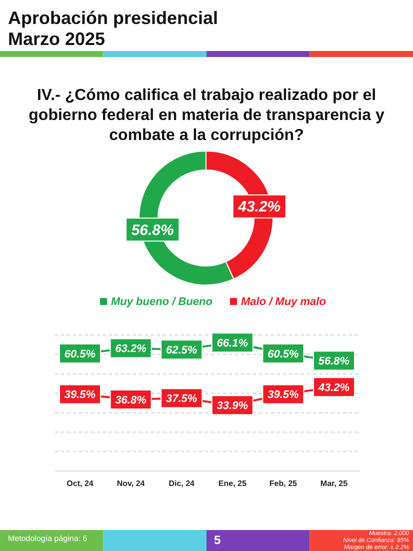 This screenshot has width=413, height=551. I want to click on legend-label: Malo / Muy malo, so click(283, 302).